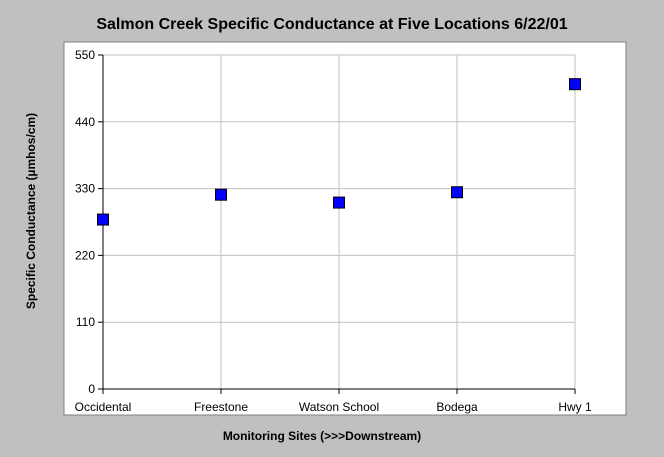  What do you see at coordinates (339, 202) in the screenshot?
I see `data-point-watson-school` at bounding box center [339, 202].